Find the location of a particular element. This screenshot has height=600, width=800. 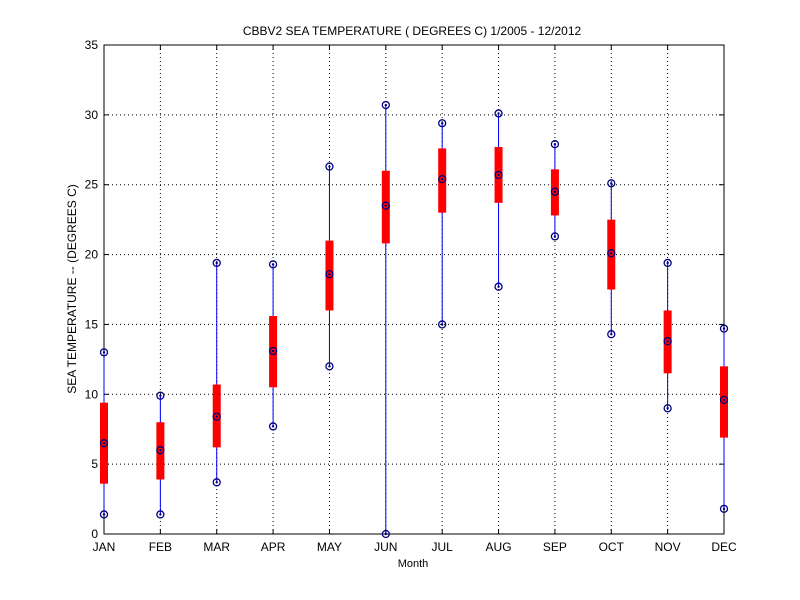

median-marker-aug is located at coordinates (498, 175).